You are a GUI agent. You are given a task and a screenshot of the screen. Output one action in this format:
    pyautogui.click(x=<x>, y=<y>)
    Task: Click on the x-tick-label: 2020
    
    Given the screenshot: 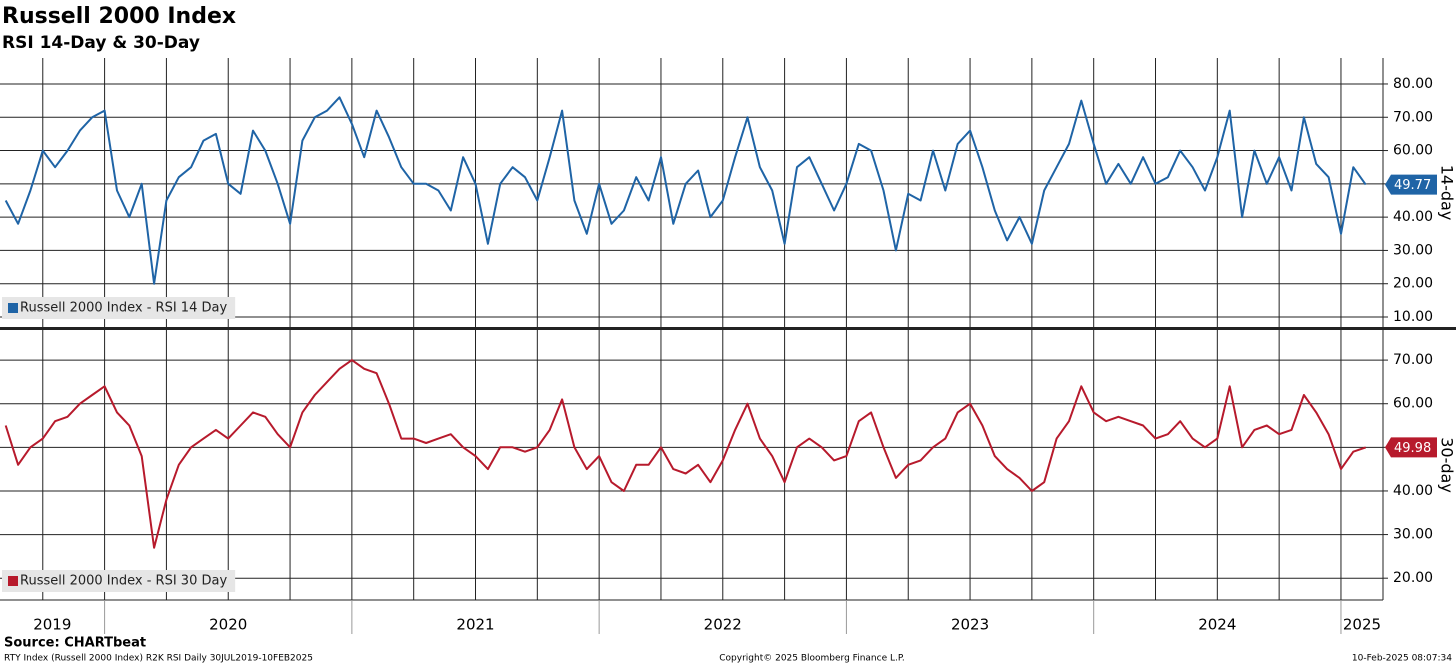 What is the action you would take?
    pyautogui.click(x=228, y=625)
    